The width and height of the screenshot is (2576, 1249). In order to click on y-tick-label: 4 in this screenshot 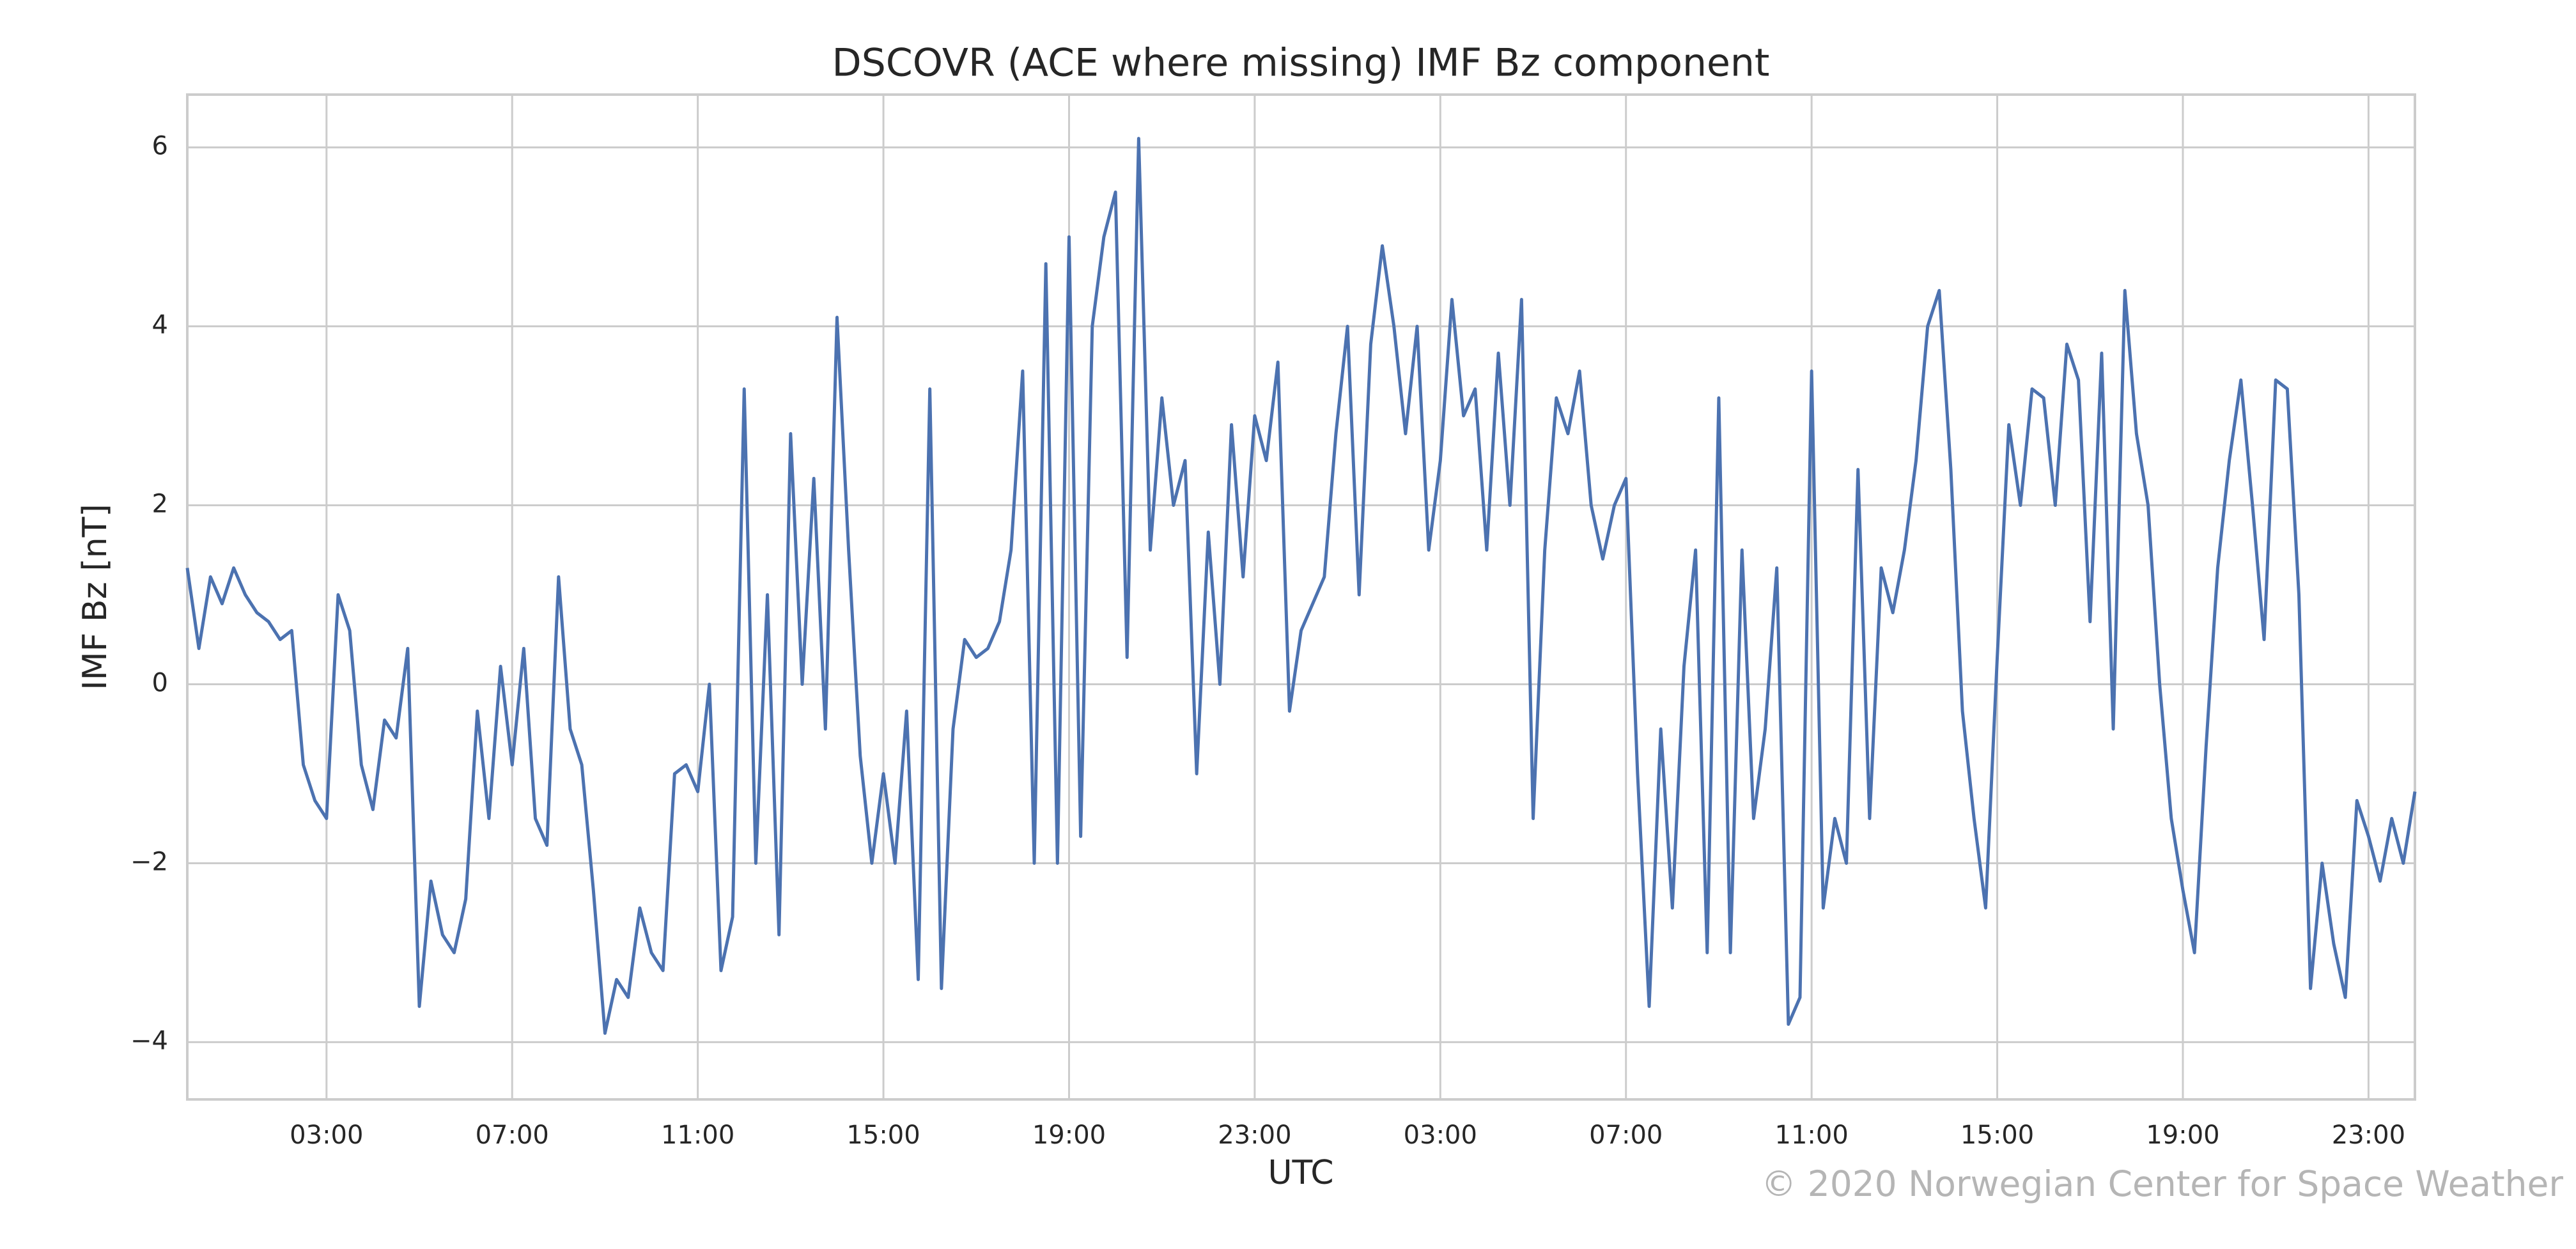, I will do `click(160, 325)`.